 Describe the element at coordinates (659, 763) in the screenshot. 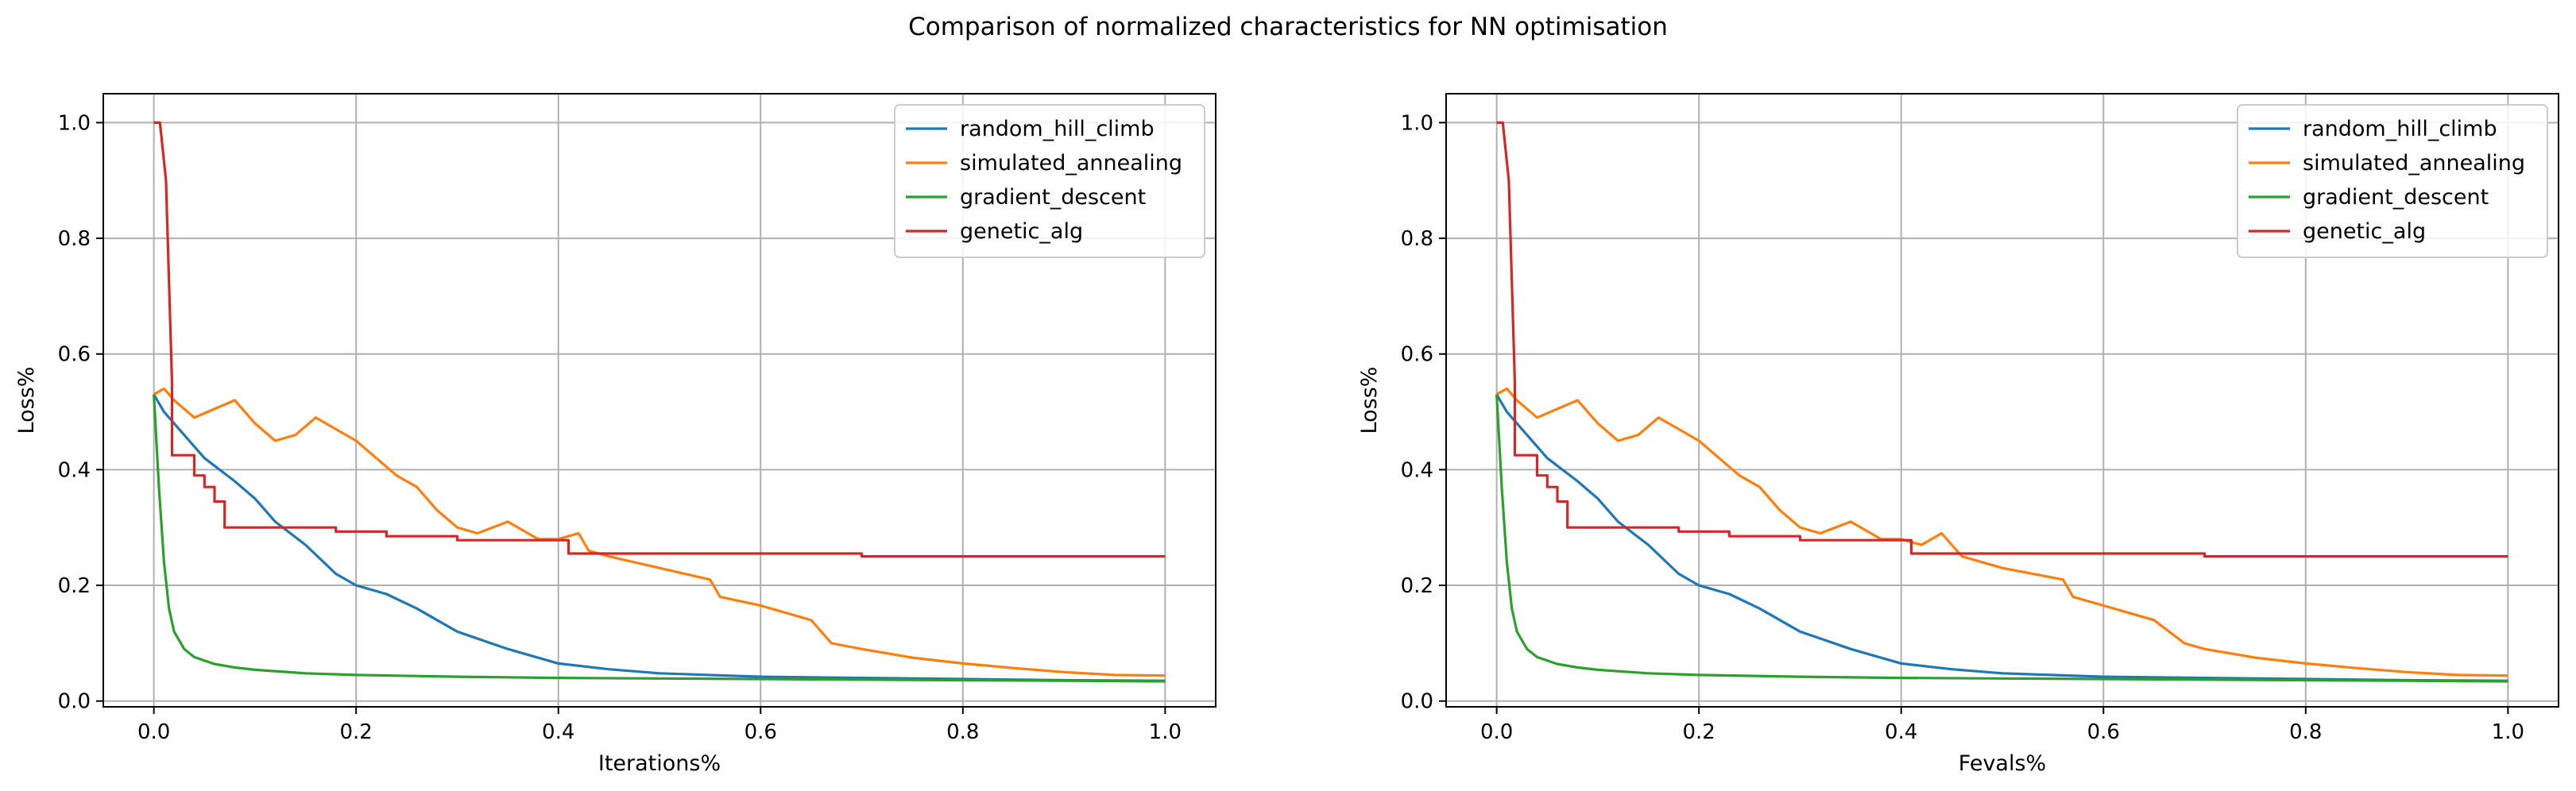

I see `x-axis-label: Iterations%` at that location.